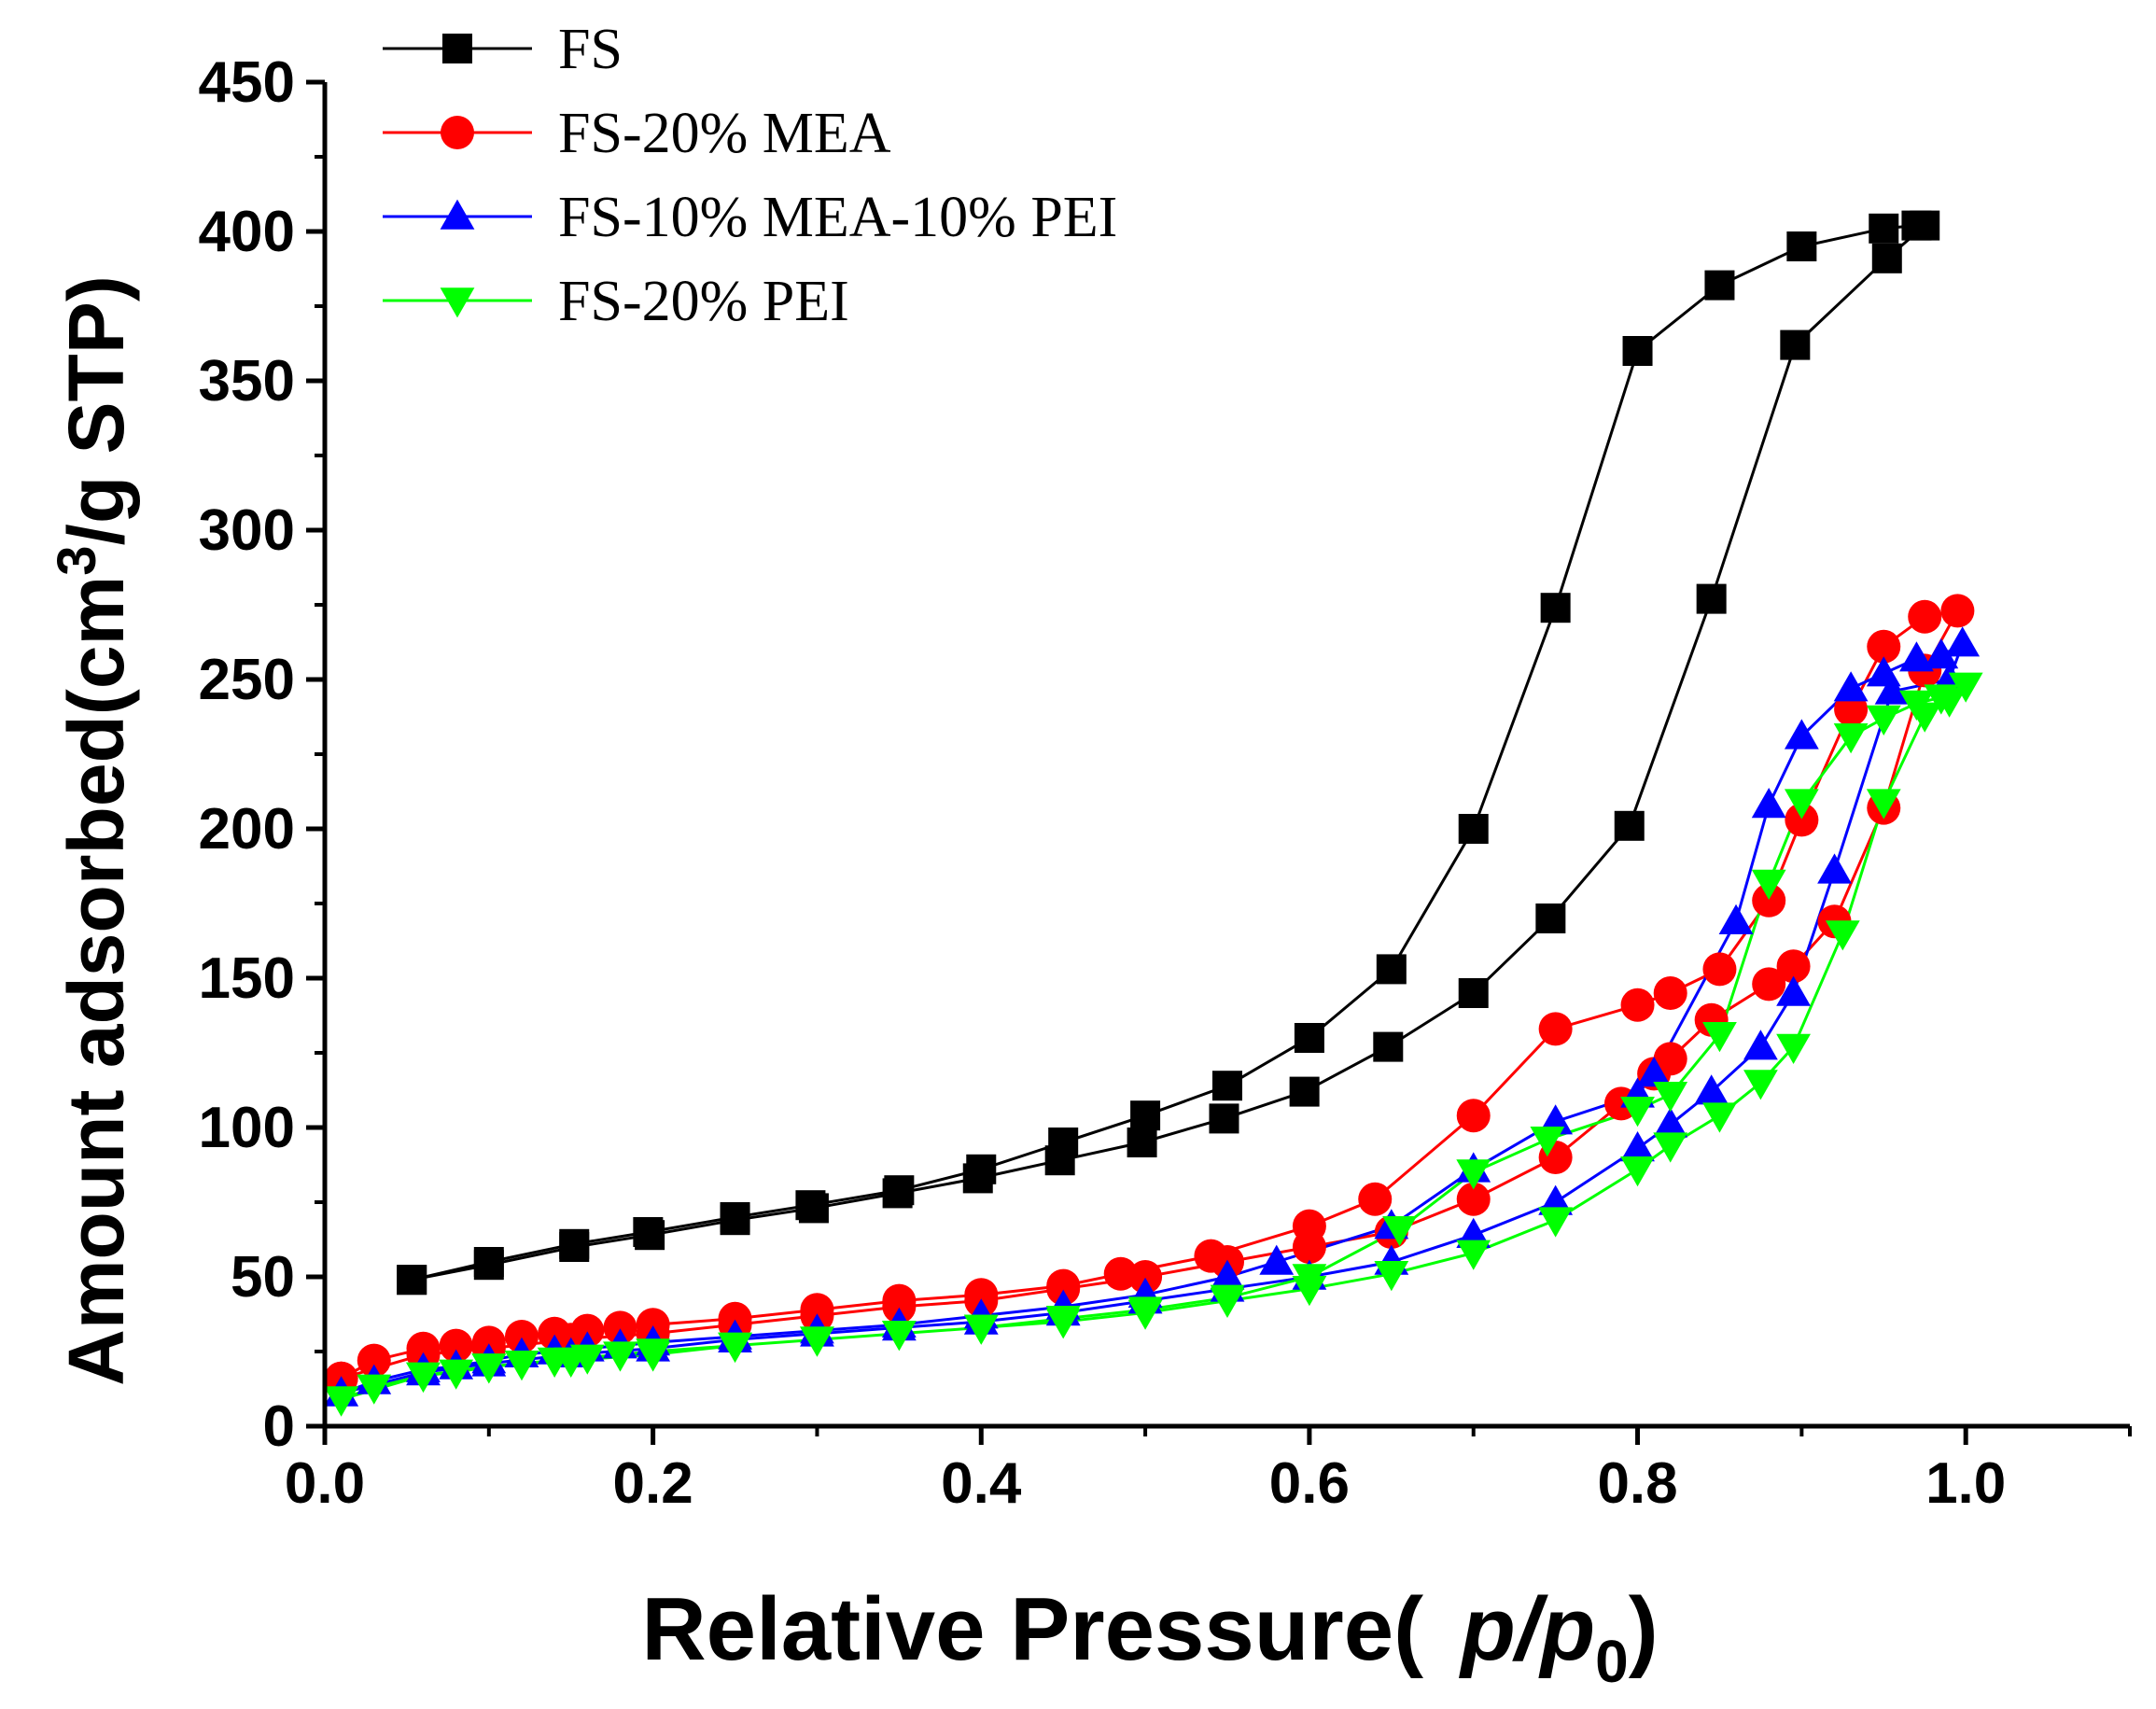  I want to click on x-tick-label: 0.0, so click(325, 1483).